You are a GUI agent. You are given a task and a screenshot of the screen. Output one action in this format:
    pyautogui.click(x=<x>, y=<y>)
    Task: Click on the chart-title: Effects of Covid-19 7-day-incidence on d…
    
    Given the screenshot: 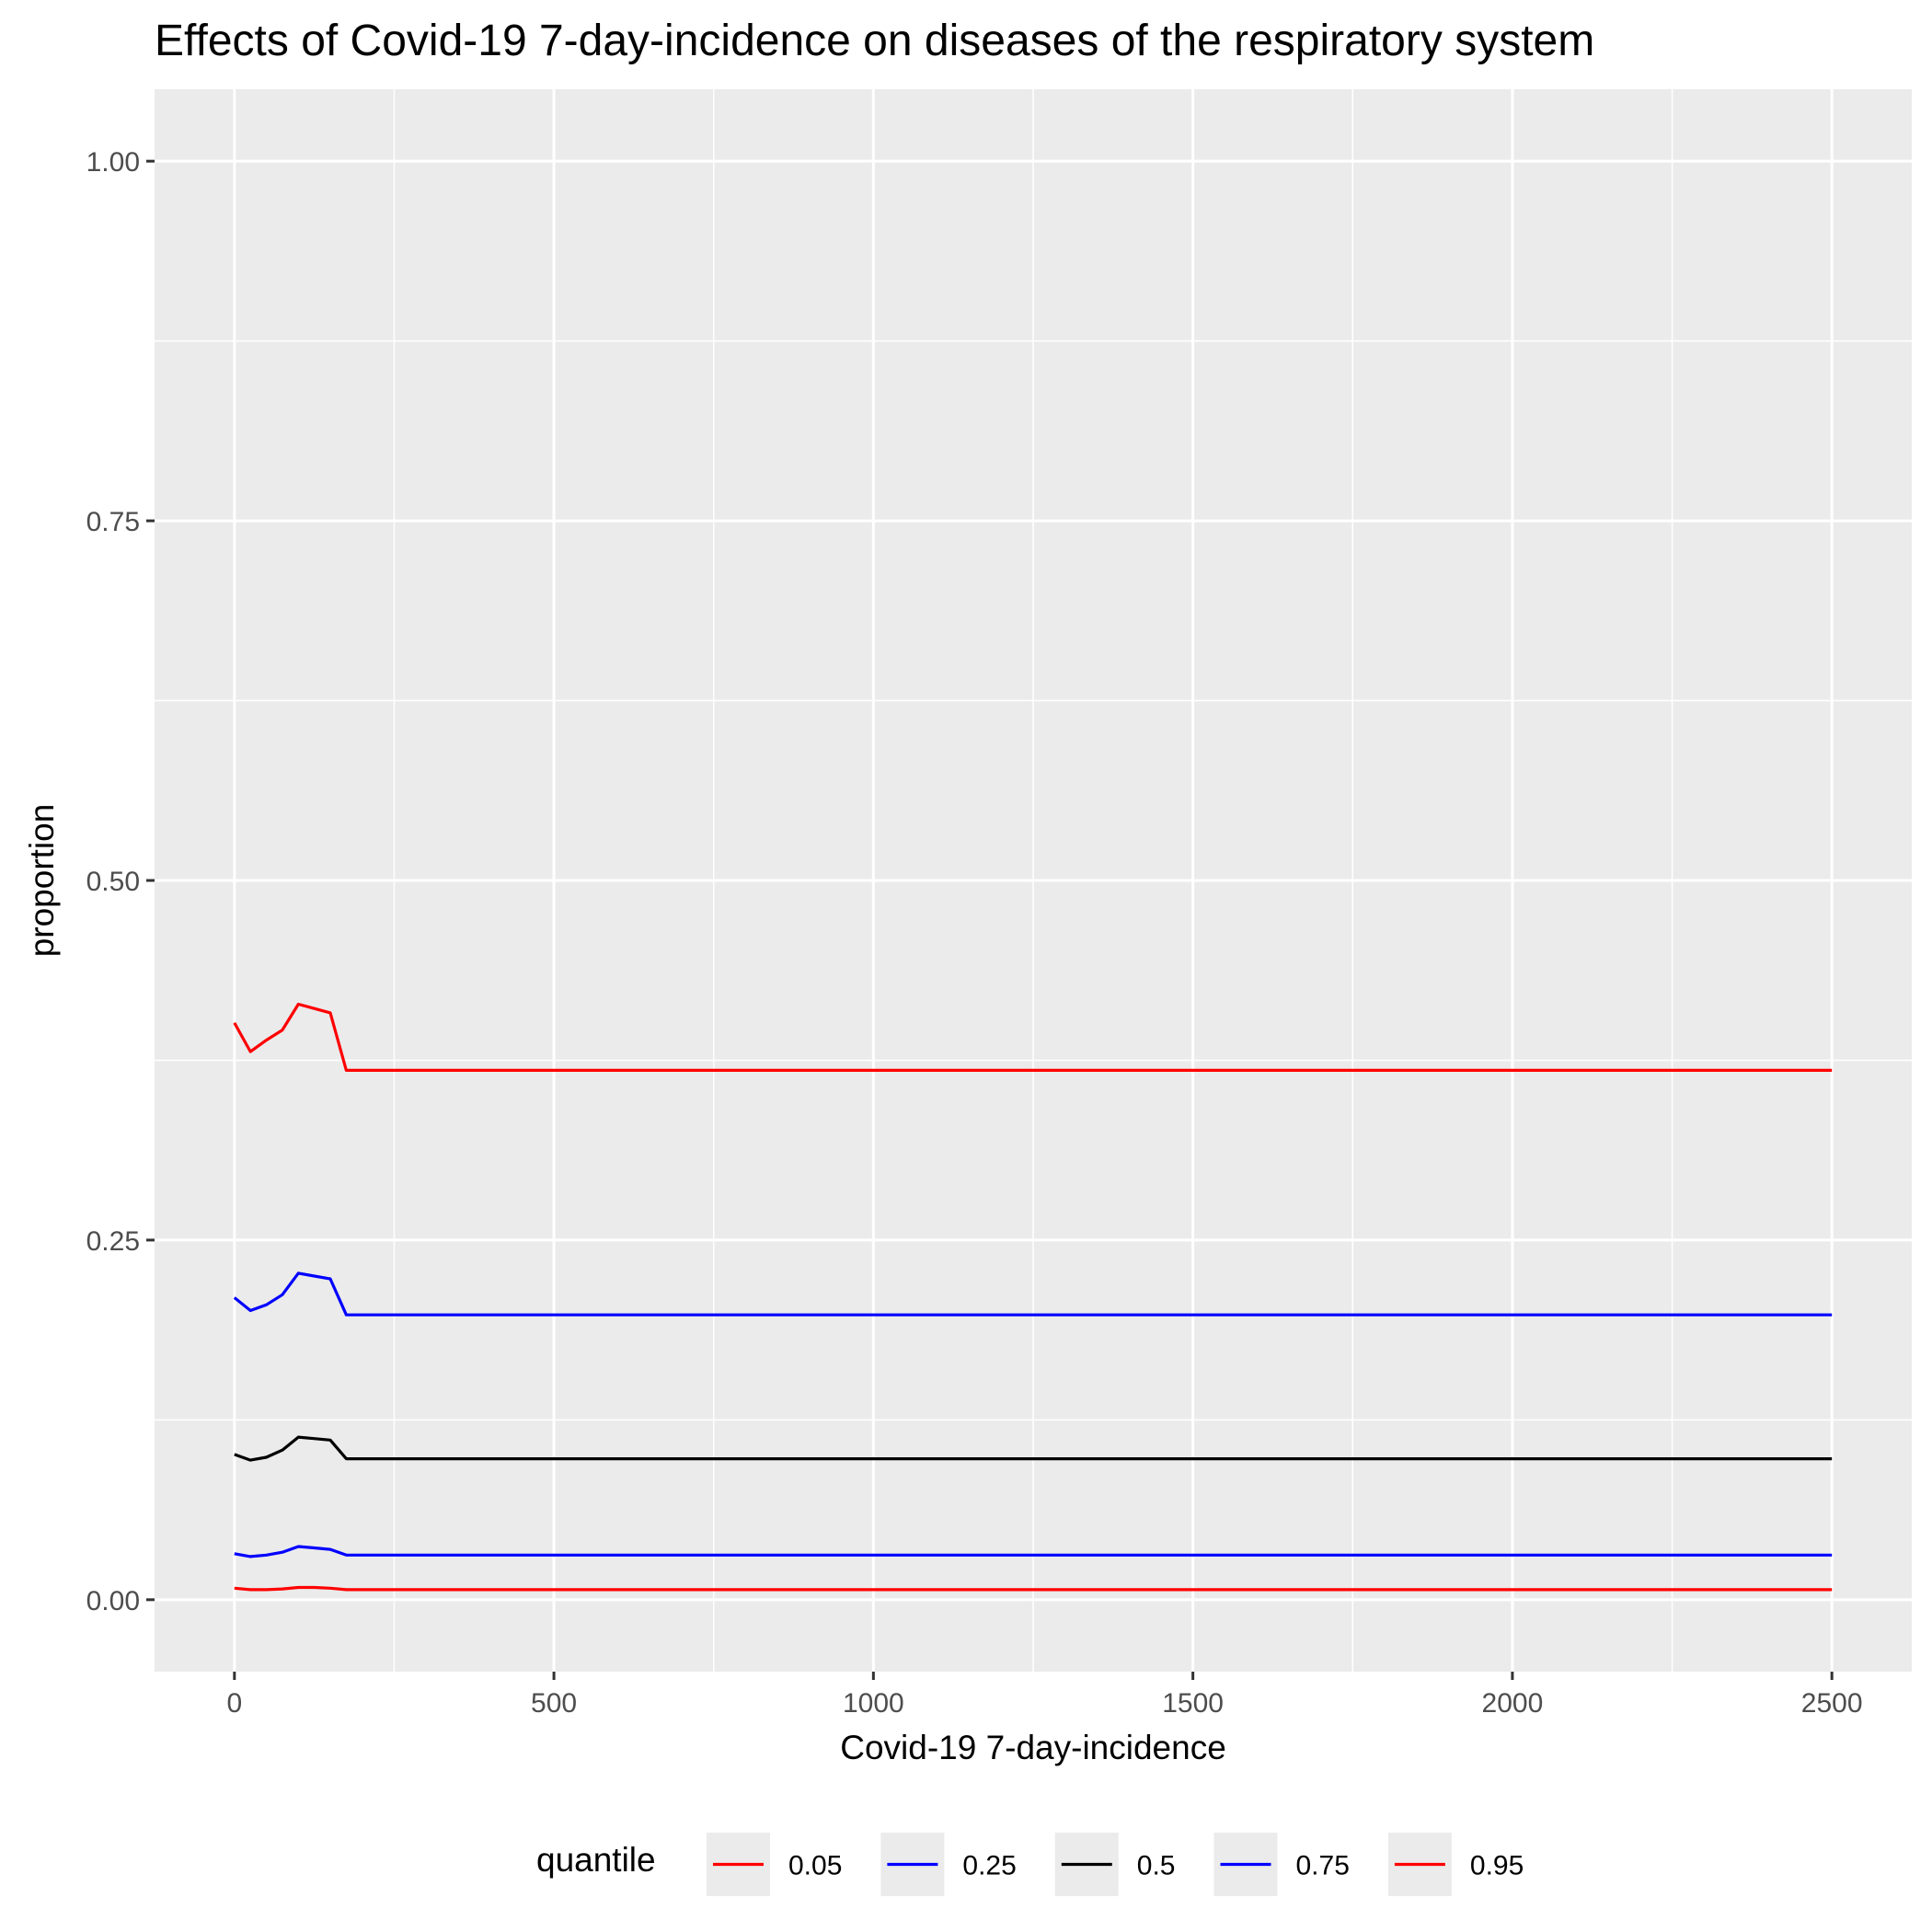 What is the action you would take?
    pyautogui.click(x=874, y=41)
    